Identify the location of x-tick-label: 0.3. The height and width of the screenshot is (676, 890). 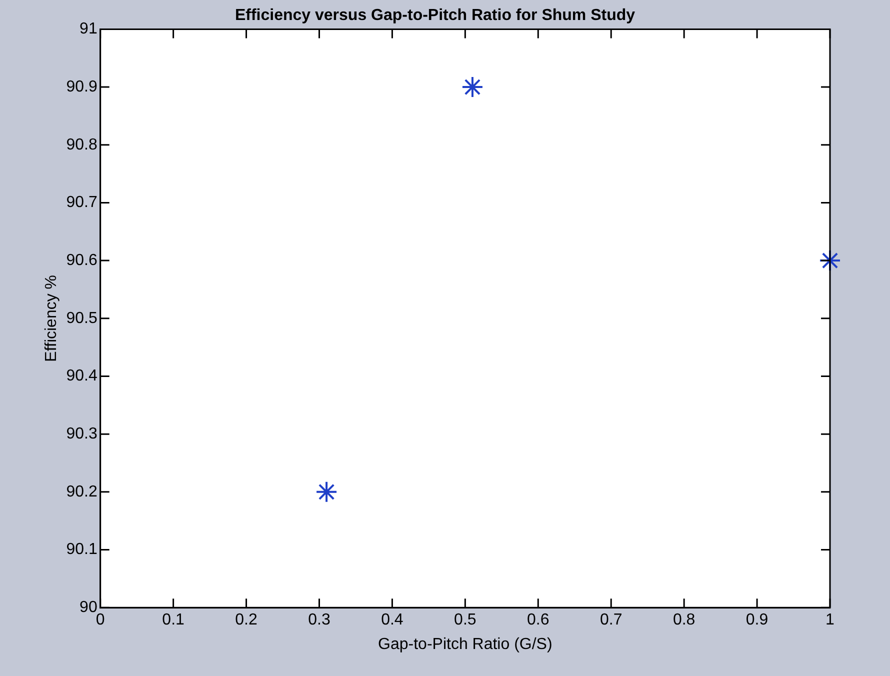
(319, 620).